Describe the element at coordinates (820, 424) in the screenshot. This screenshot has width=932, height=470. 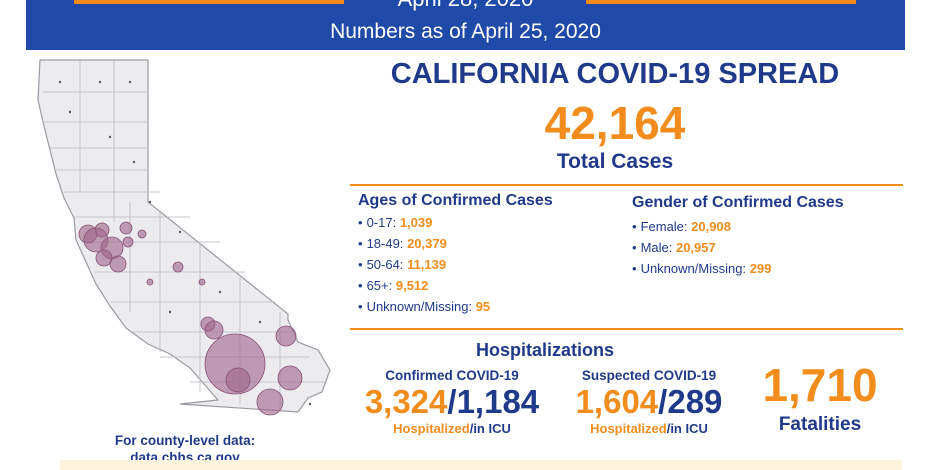
I see `fatalities-label: Fatalities` at that location.